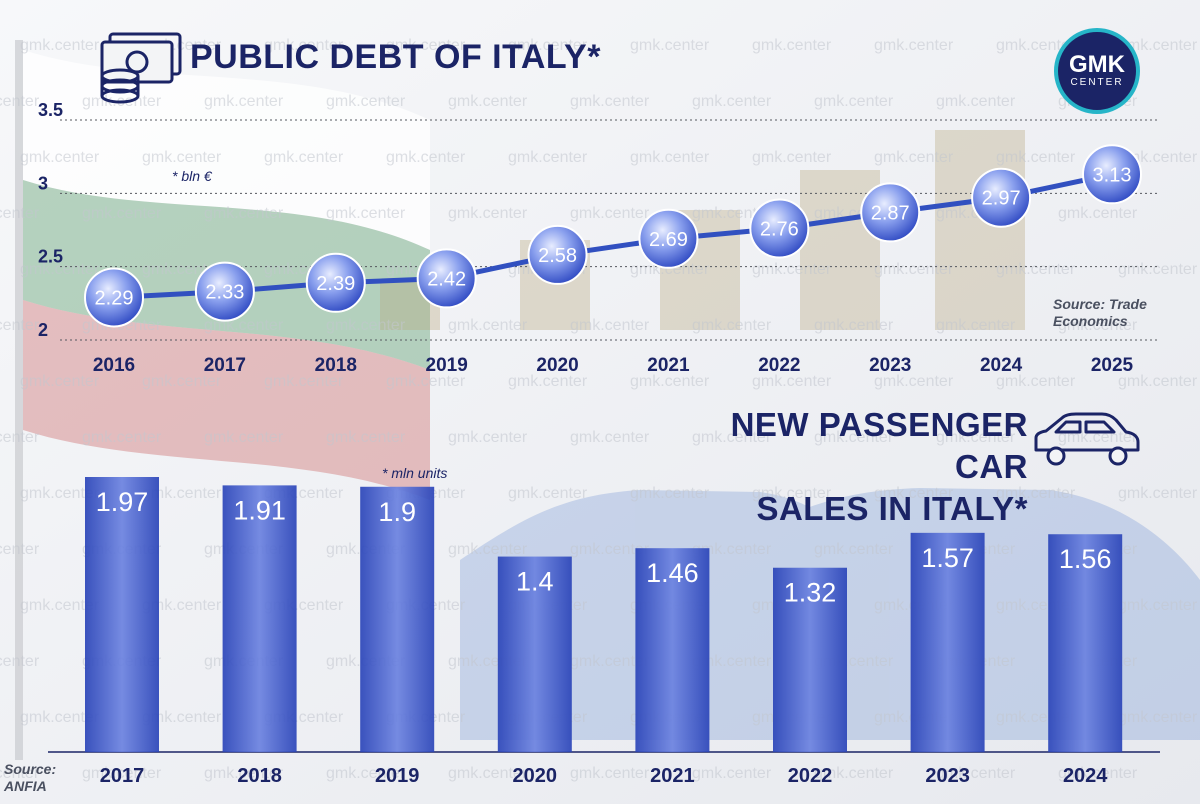 This screenshot has height=804, width=1200. I want to click on car-data-label: 1.56, so click(1085, 559).